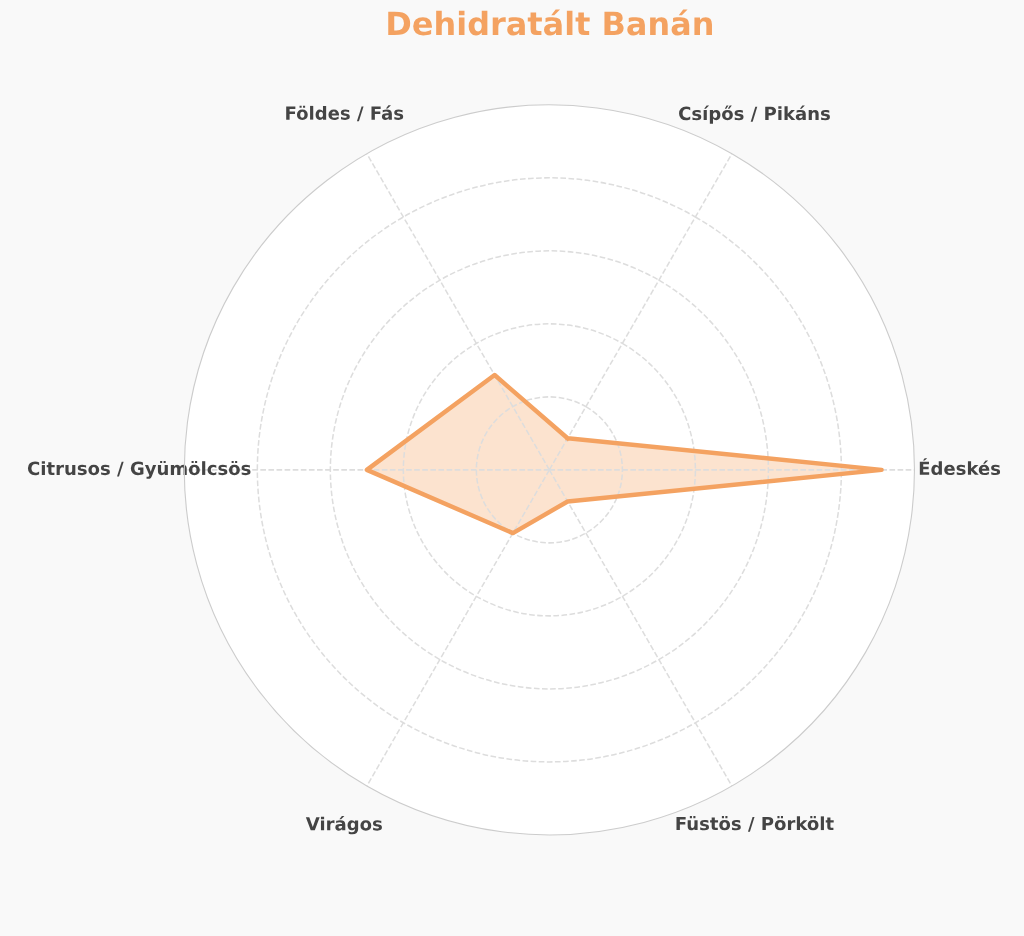 Image resolution: width=1024 pixels, height=936 pixels. Describe the element at coordinates (139, 469) in the screenshot. I see `spoke-label: Citrusos / Gyümölcsös` at that location.